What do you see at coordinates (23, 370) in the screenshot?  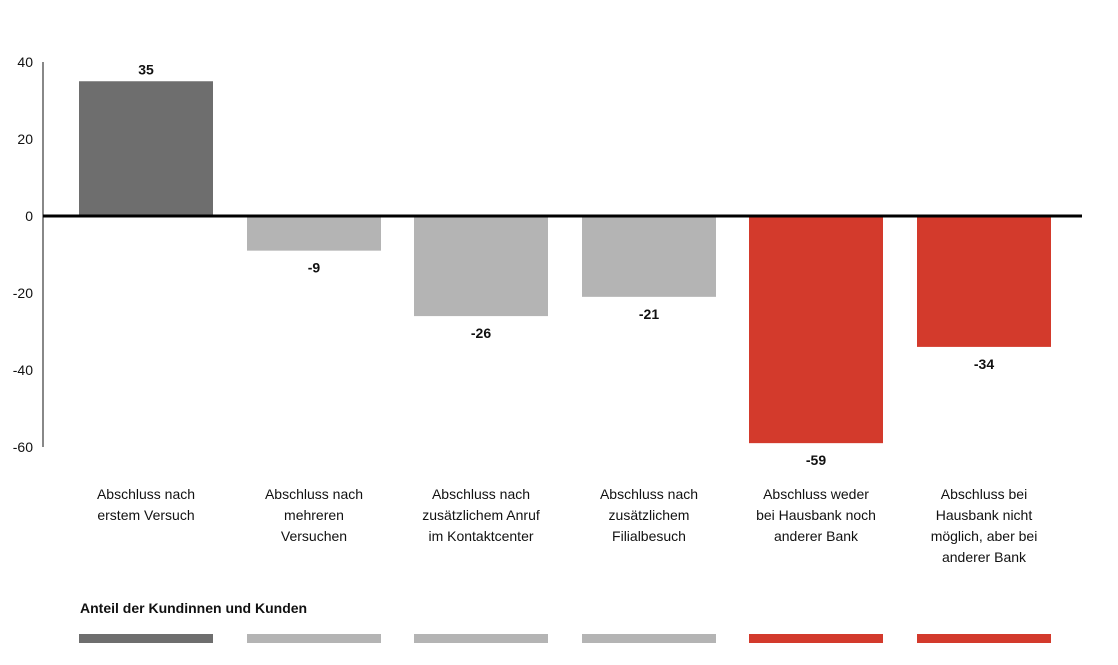 I see `y-tick-label: -40` at bounding box center [23, 370].